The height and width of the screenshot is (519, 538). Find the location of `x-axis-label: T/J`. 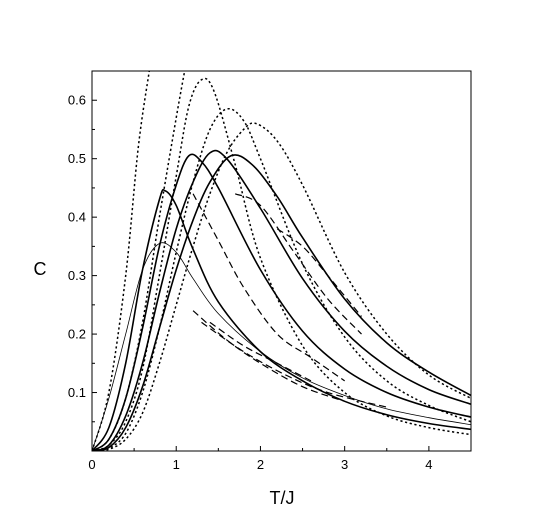

x-axis-label: T/J is located at coordinates (282, 498).